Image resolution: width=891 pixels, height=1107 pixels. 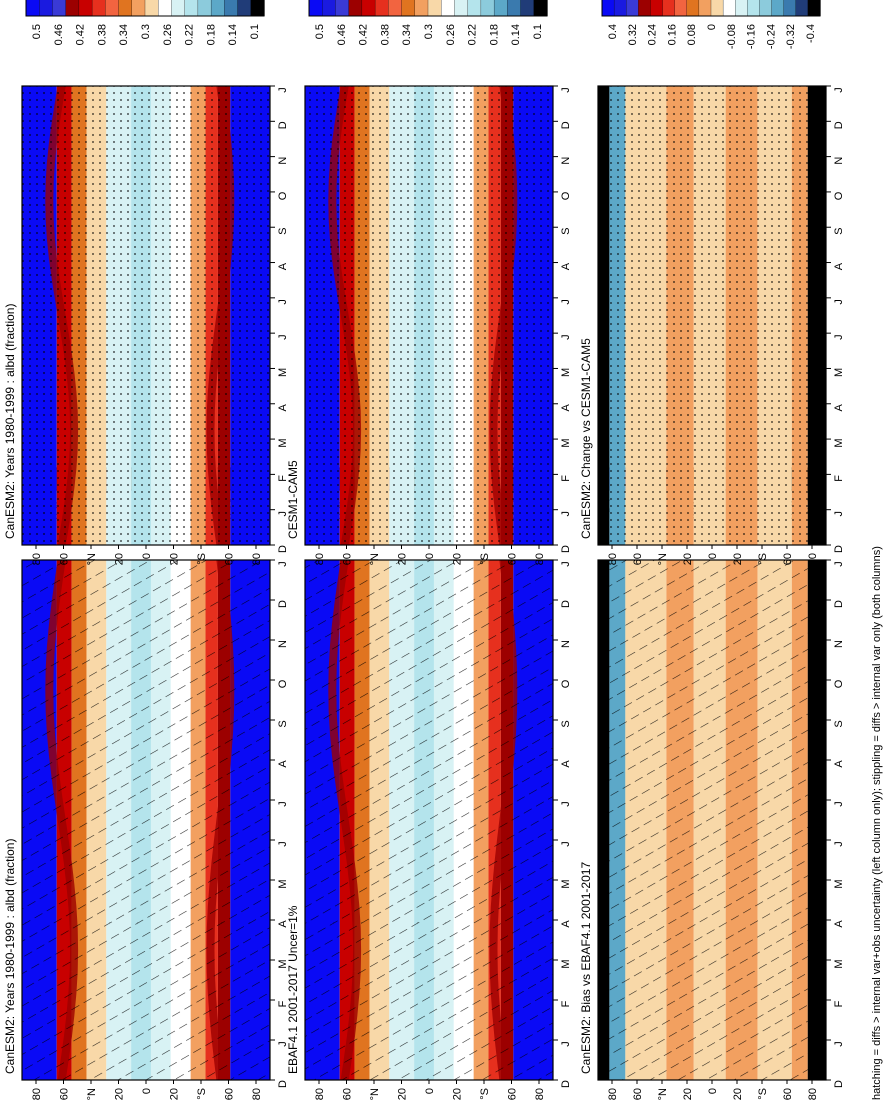 I want to click on colorbar-label: 0.42, so click(x=81, y=34).